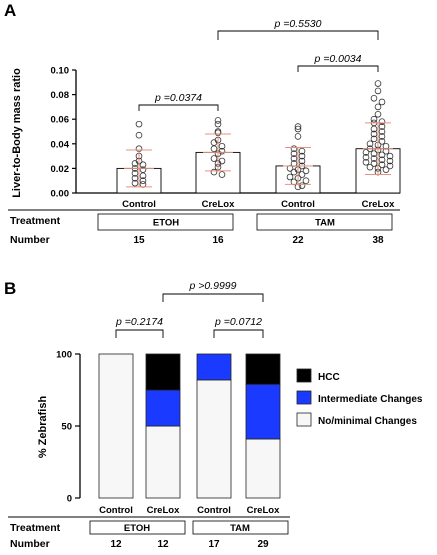 The image size is (437, 555). I want to click on a-number-value: 15, so click(139, 240).